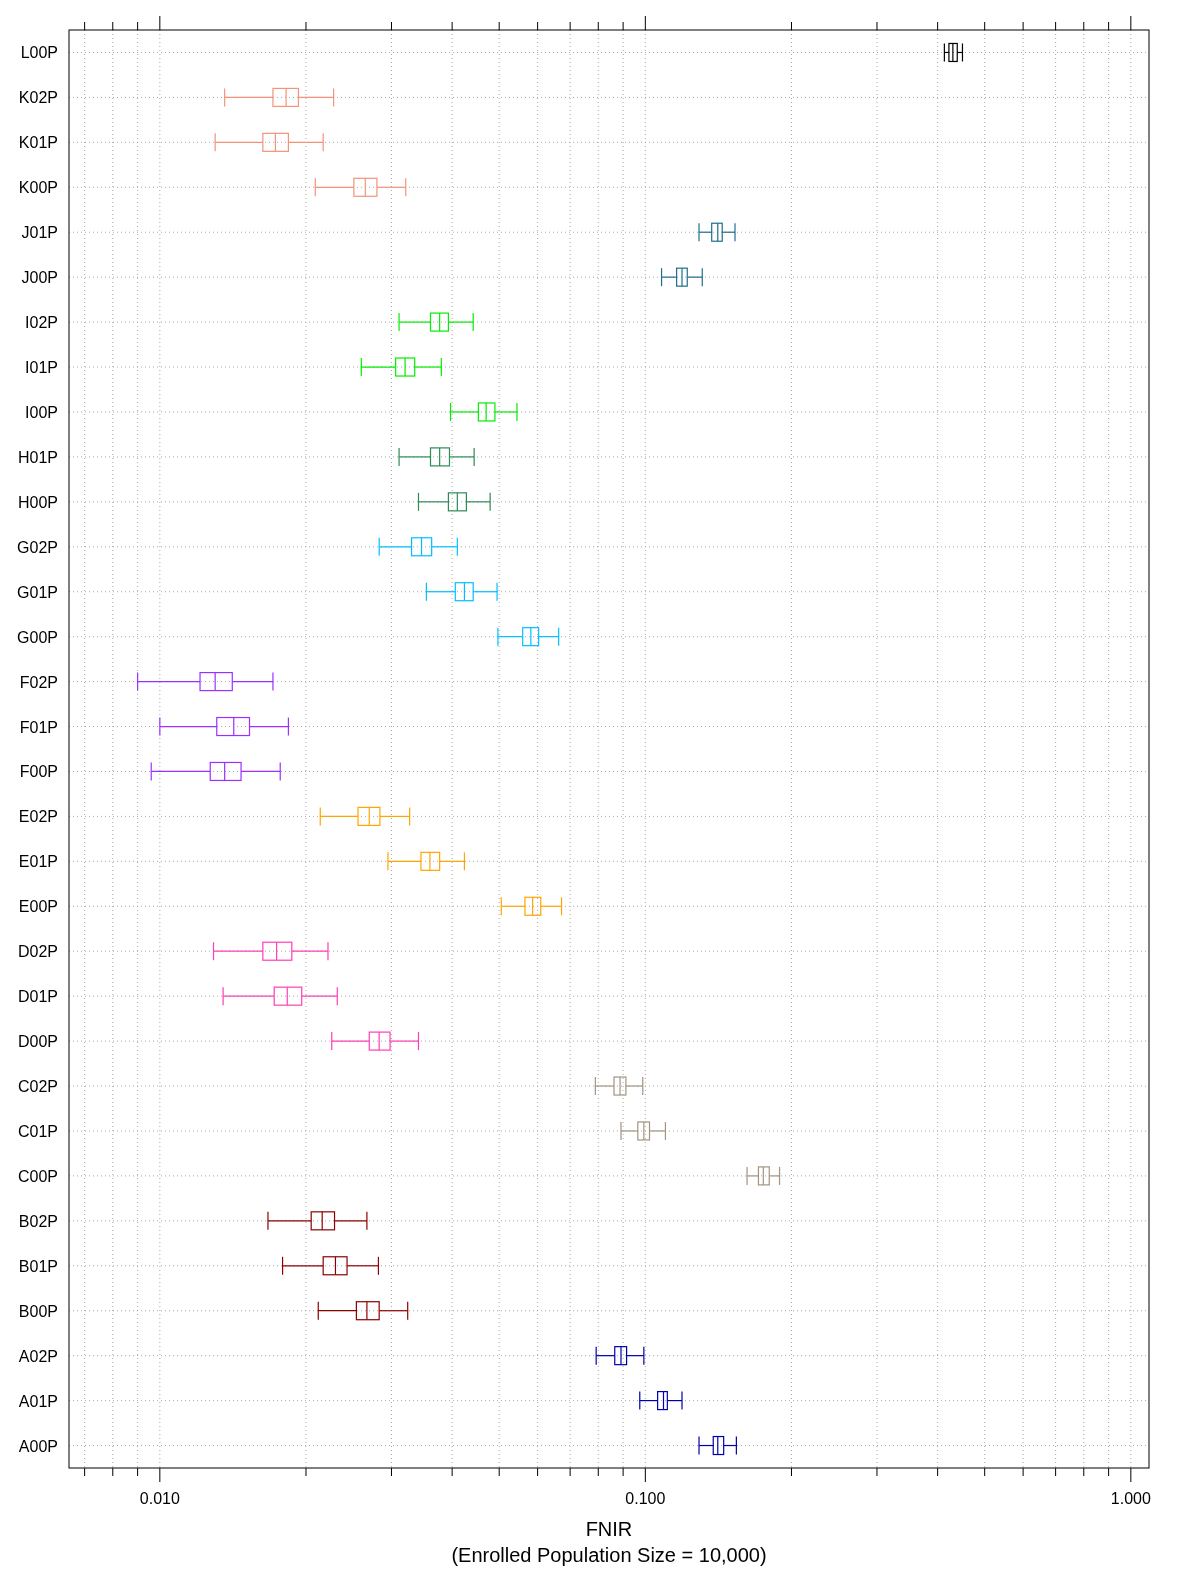  Describe the element at coordinates (609, 1542) in the screenshot. I see `x-axis-title: FNIR (Enrolled Population Size = 10,000)` at that location.